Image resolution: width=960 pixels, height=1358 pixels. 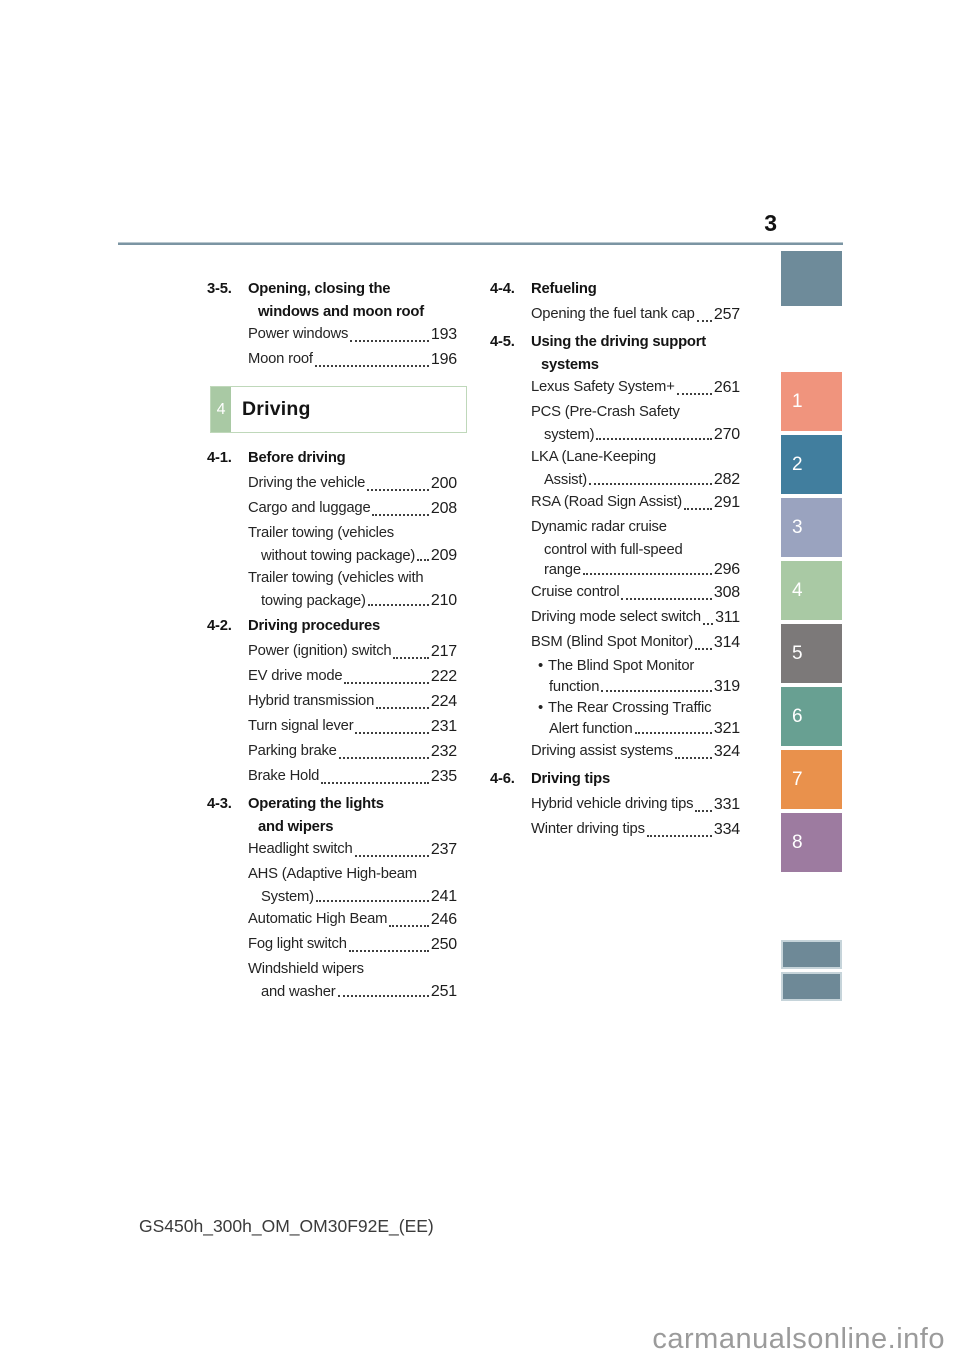 I want to click on toc-entry-label: System), so click(x=287, y=897).